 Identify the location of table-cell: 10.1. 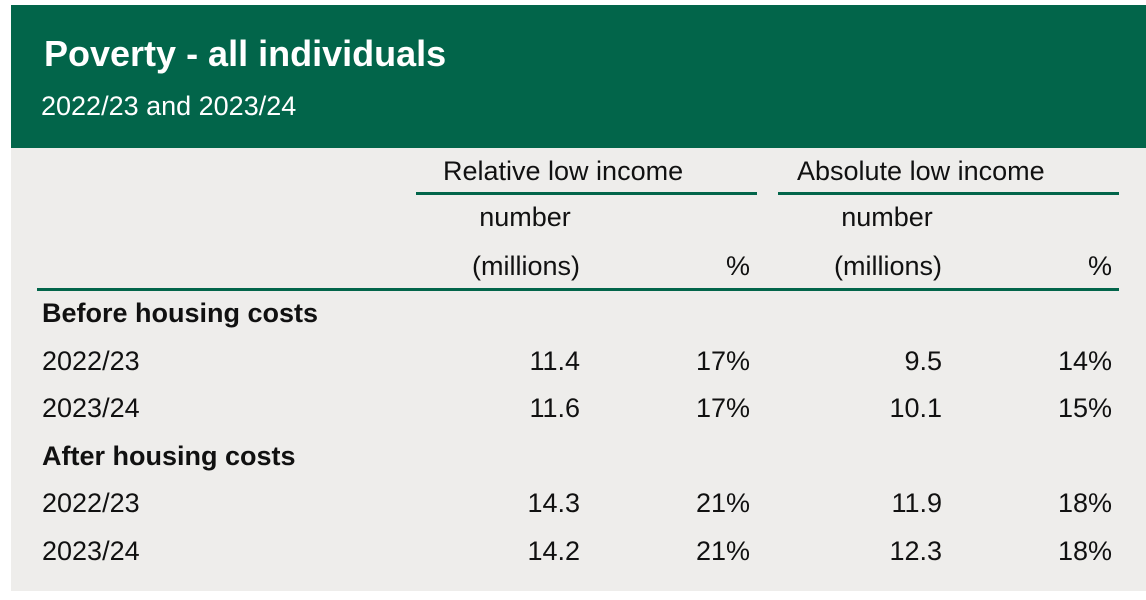
(915, 408).